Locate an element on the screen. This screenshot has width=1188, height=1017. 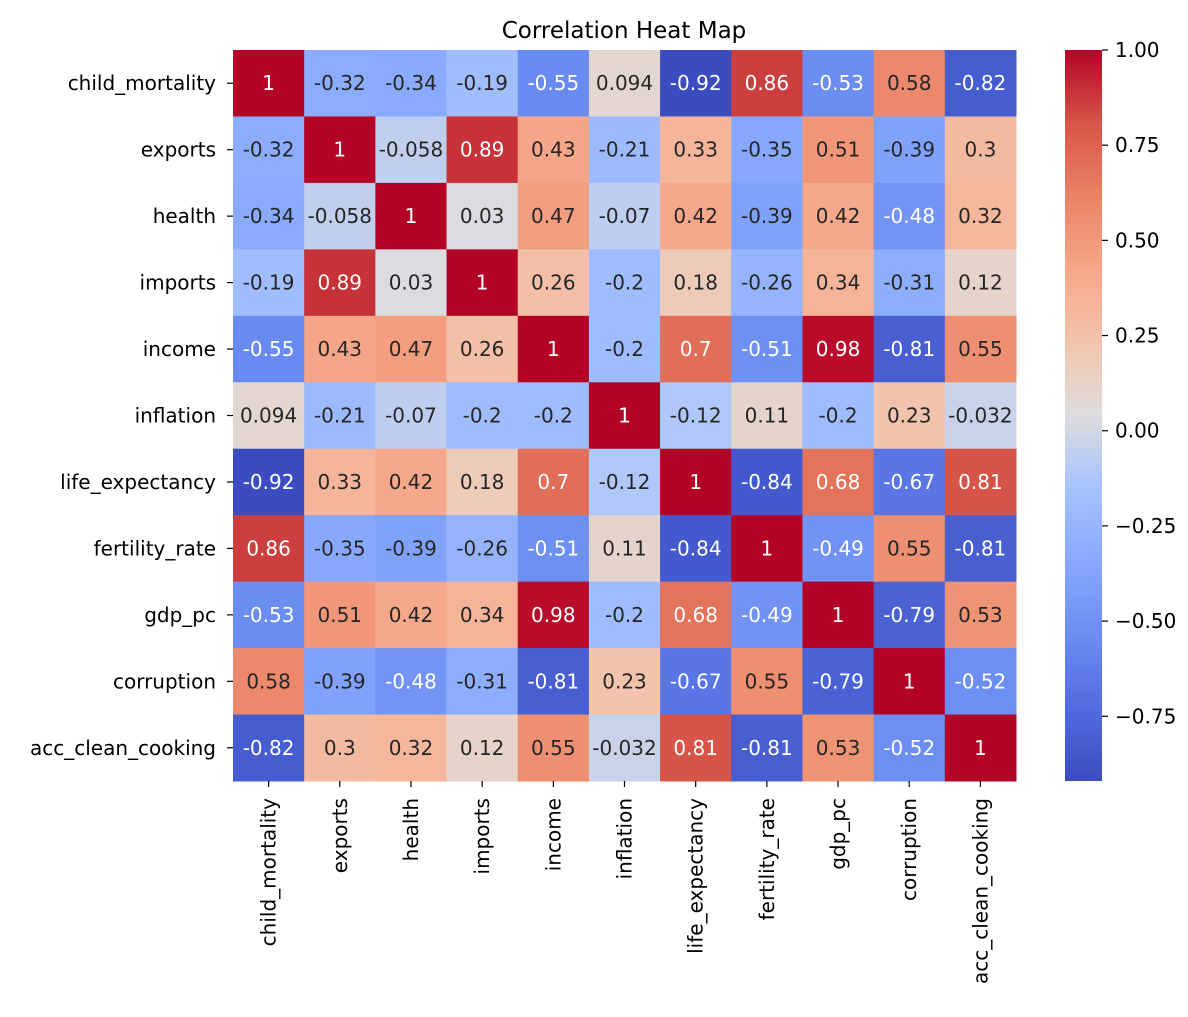
cell-value-label: 0.34 is located at coordinates (838, 283).